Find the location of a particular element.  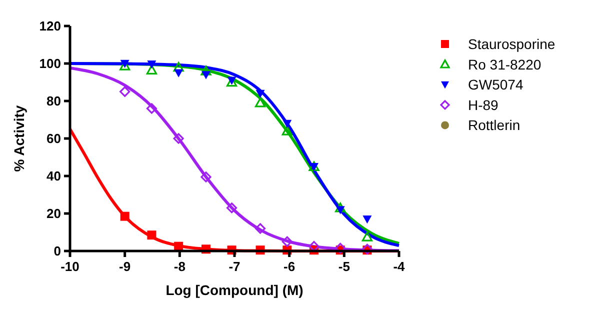

legend-label: Rottlerin is located at coordinates (494, 125).